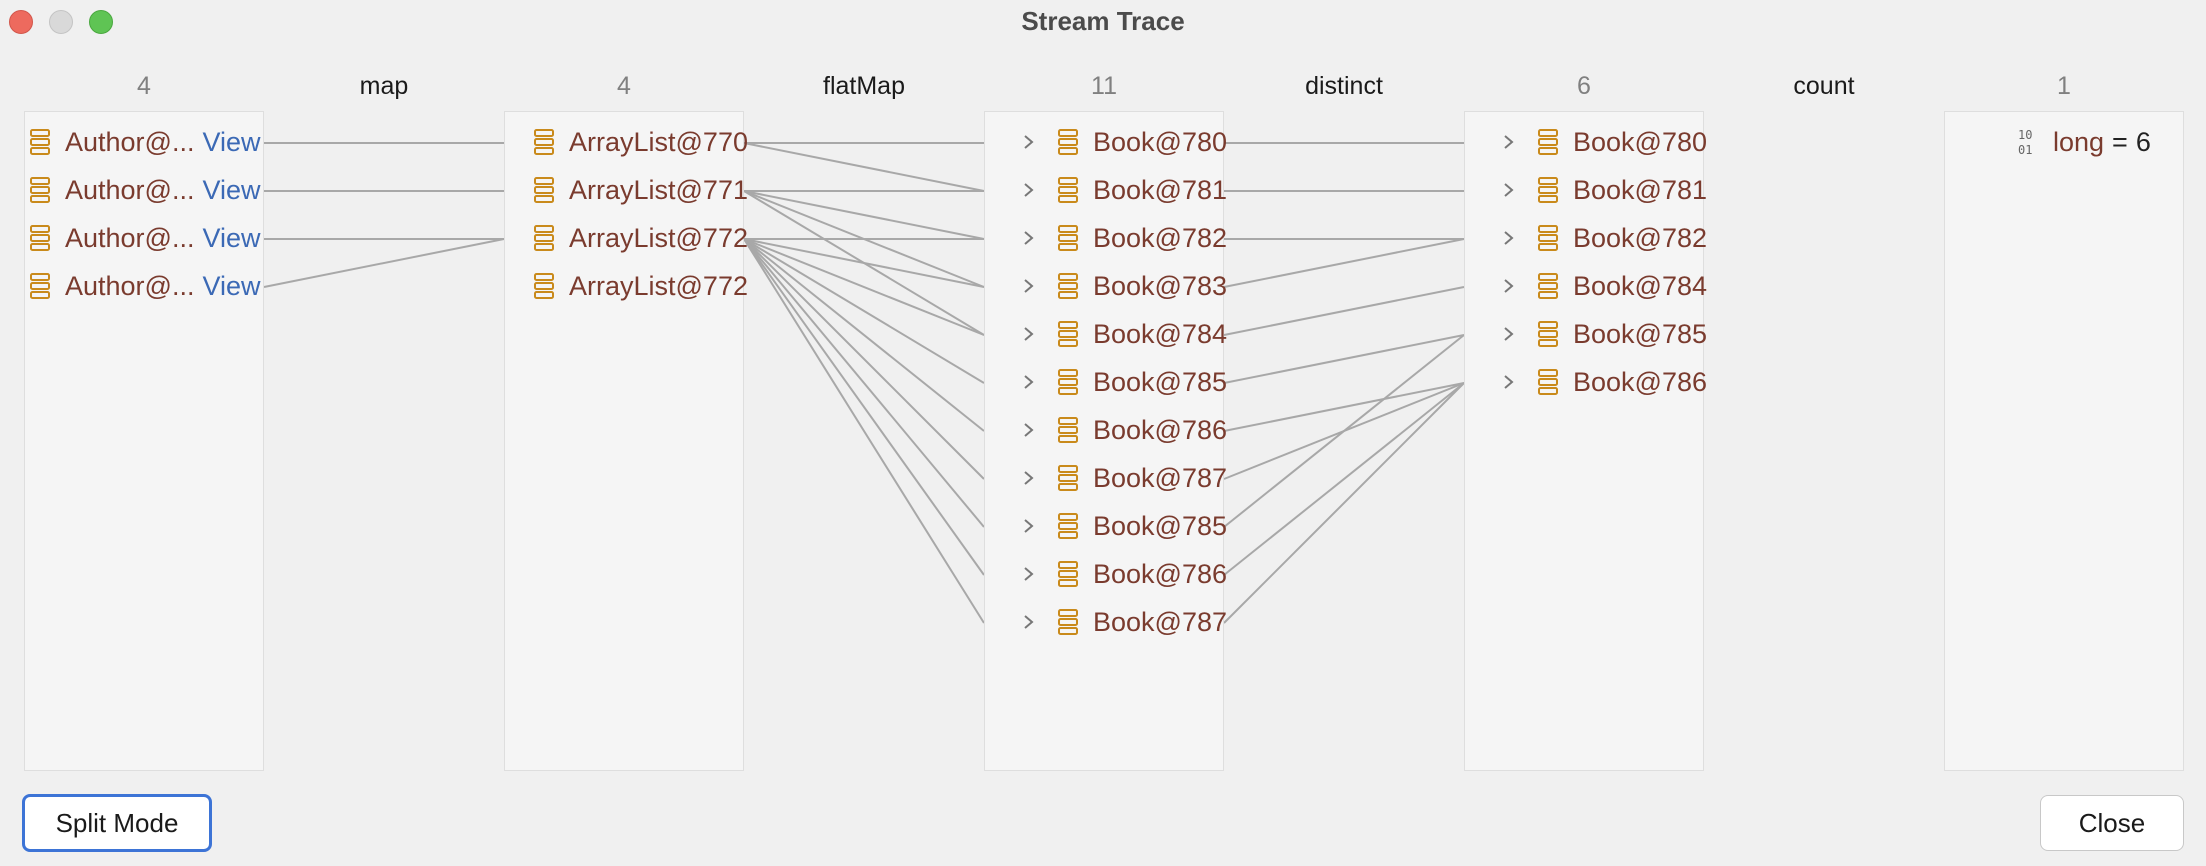 Image resolution: width=2206 pixels, height=866 pixels. What do you see at coordinates (384, 86) in the screenshot?
I see `operation-map: map` at bounding box center [384, 86].